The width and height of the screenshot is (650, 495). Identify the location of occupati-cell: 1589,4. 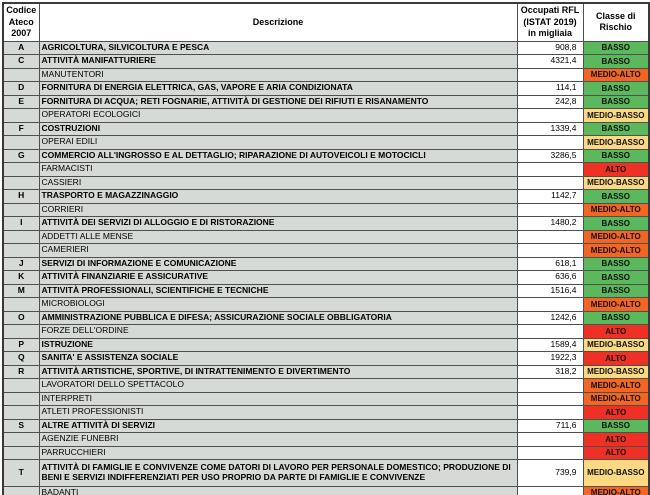
(550, 344).